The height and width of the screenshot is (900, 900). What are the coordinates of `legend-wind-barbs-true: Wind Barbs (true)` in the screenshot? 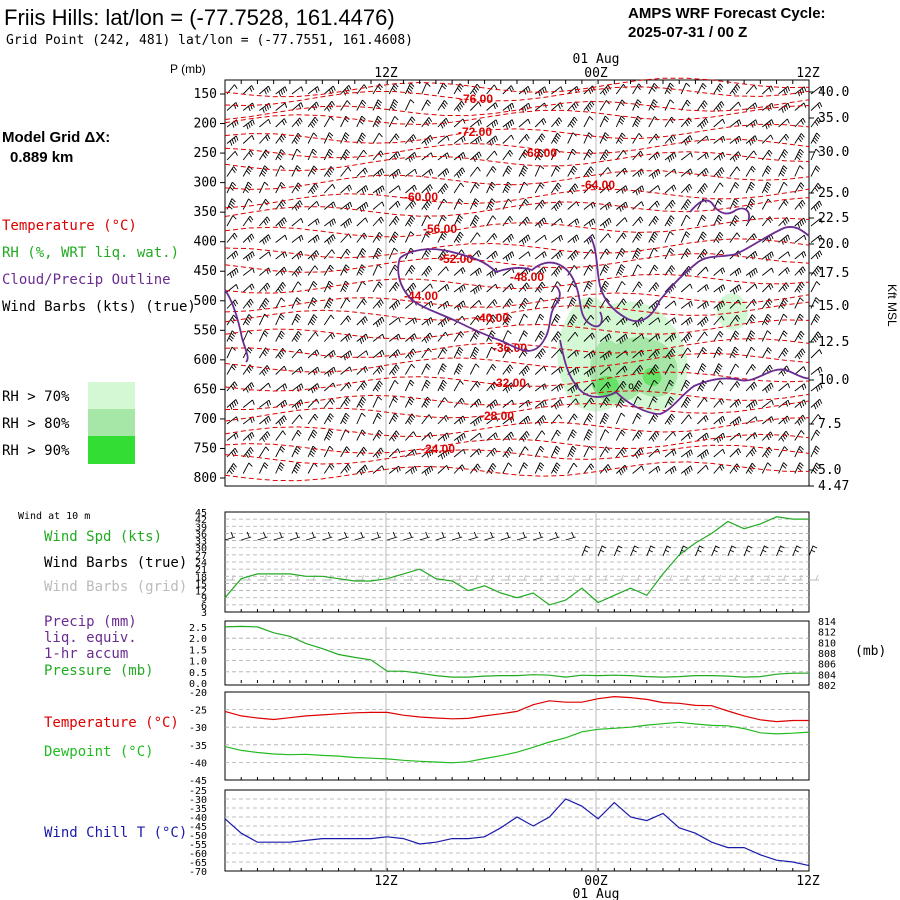 It's located at (115, 563).